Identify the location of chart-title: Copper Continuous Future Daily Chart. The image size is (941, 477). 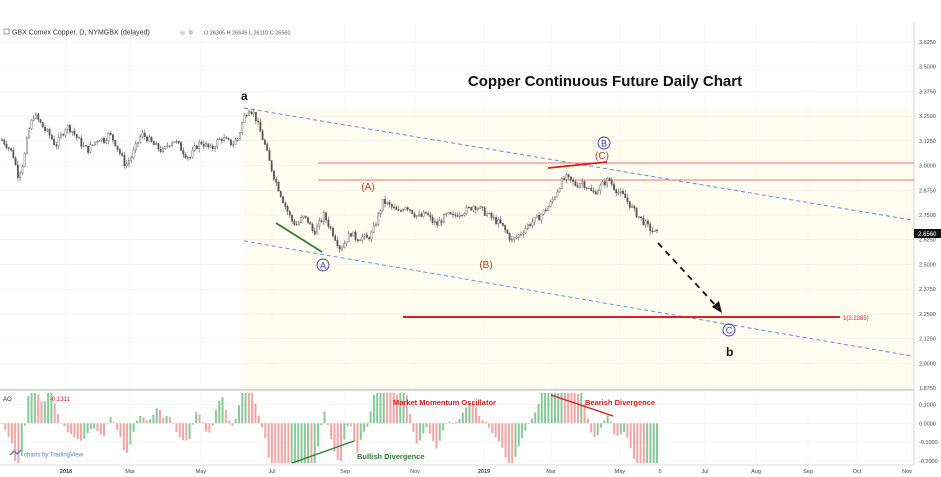
(605, 81).